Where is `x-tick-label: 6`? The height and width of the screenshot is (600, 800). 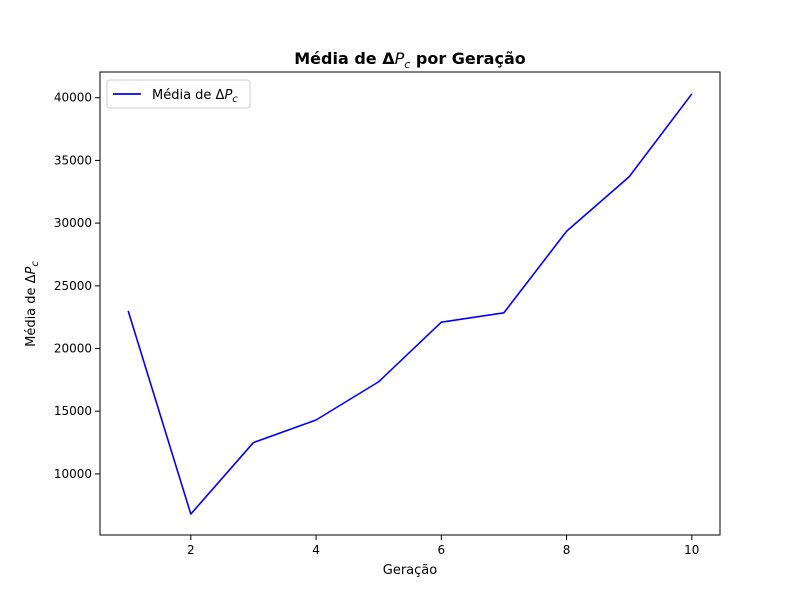
x-tick-label: 6 is located at coordinates (441, 550).